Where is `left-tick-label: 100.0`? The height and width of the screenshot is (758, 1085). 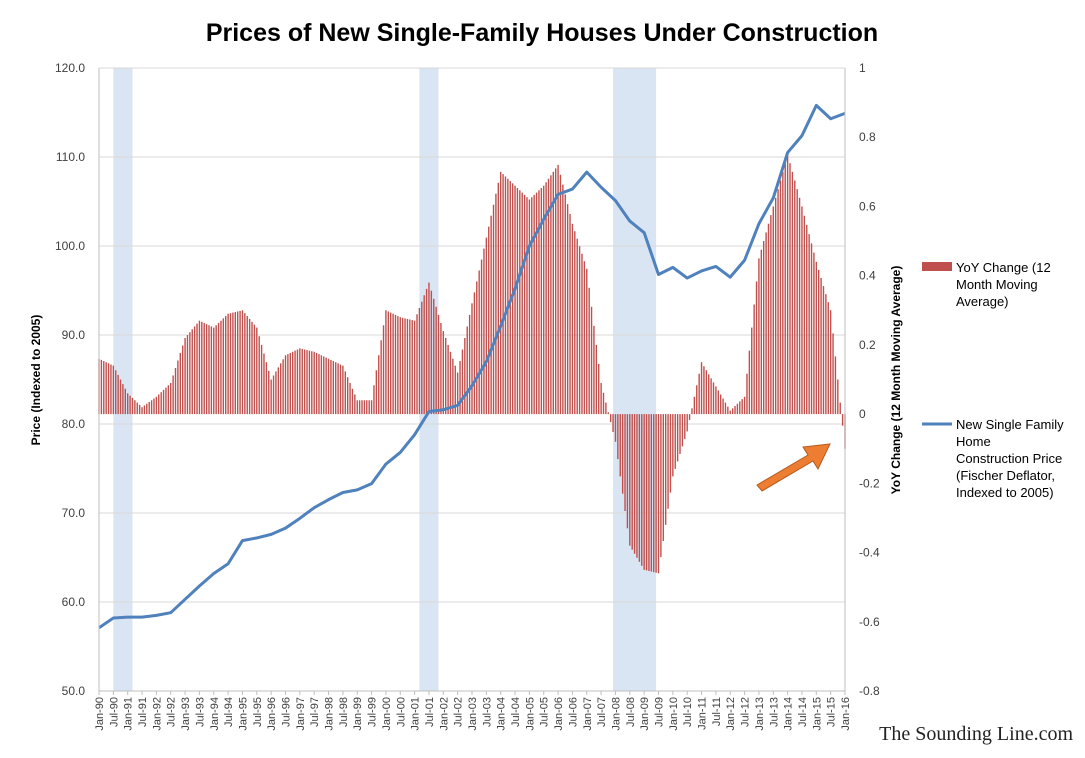
left-tick-label: 100.0 is located at coordinates (70, 246).